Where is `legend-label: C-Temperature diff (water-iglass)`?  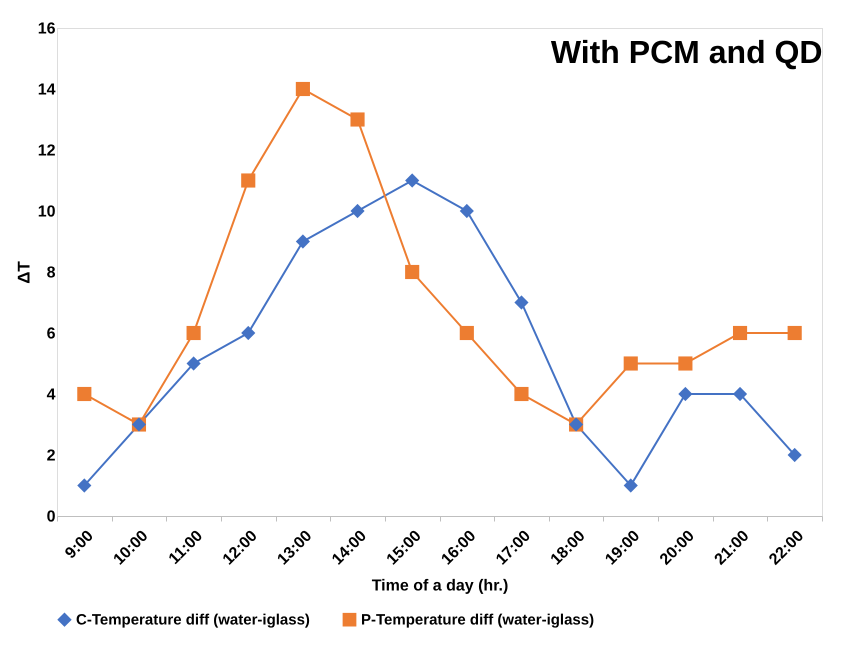
legend-label: C-Temperature diff (water-iglass) is located at coordinates (193, 620).